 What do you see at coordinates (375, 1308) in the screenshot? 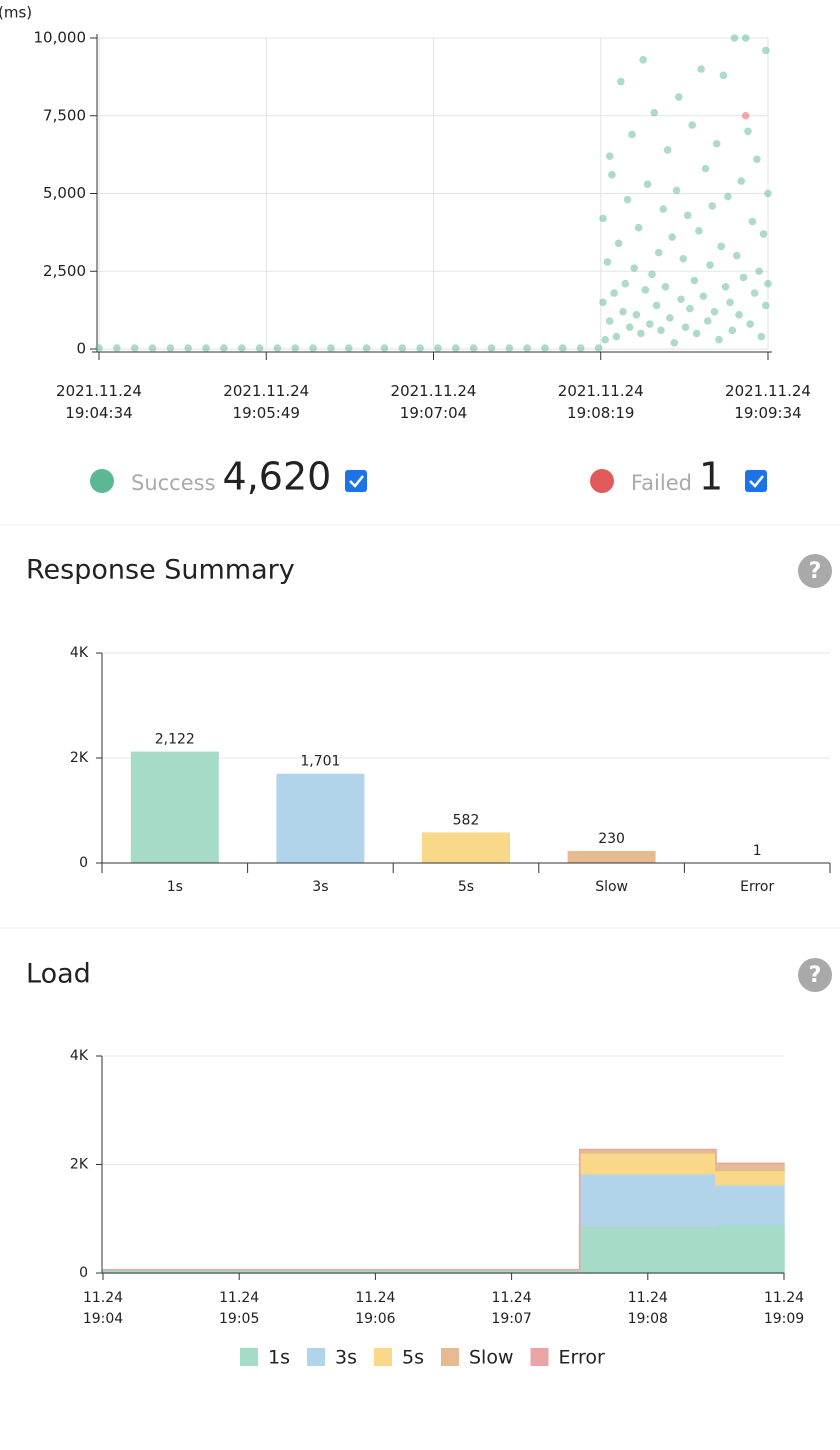
I see `x-tick-label: 11.24 19:06` at bounding box center [375, 1308].